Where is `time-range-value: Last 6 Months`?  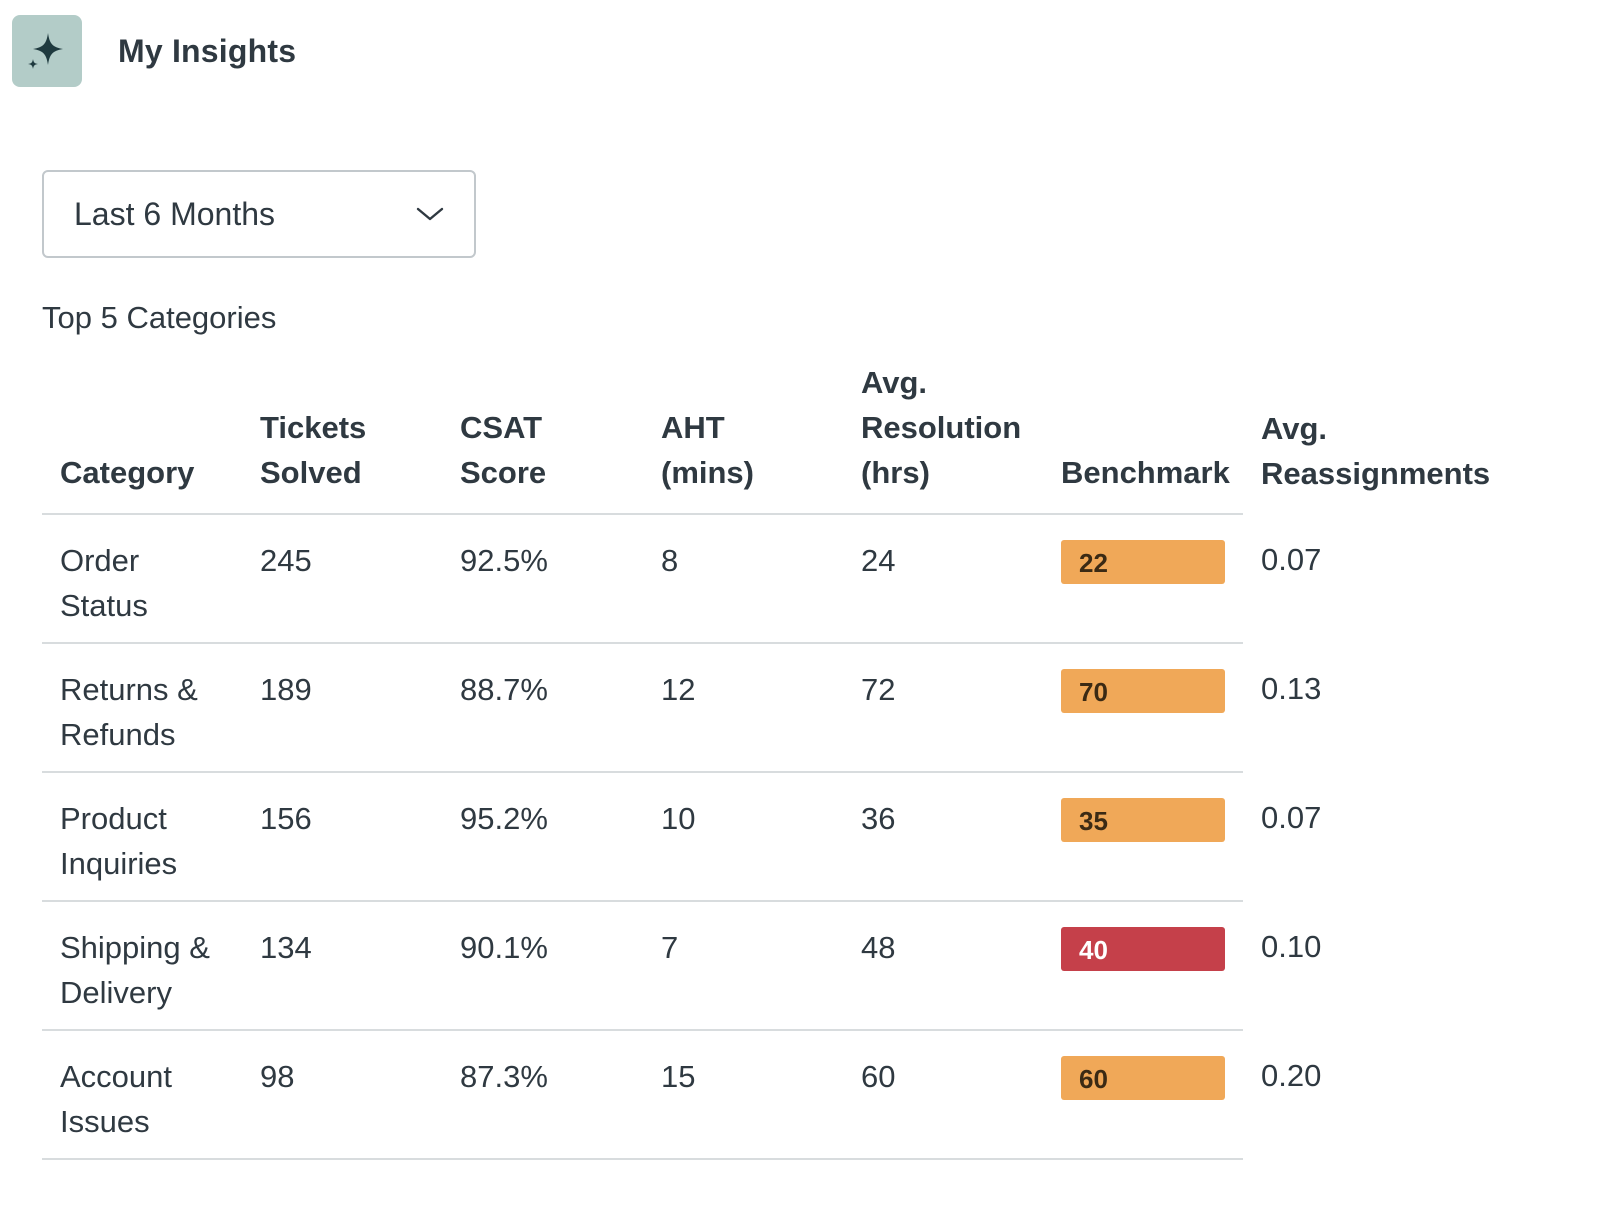 time-range-value: Last 6 Months is located at coordinates (174, 213).